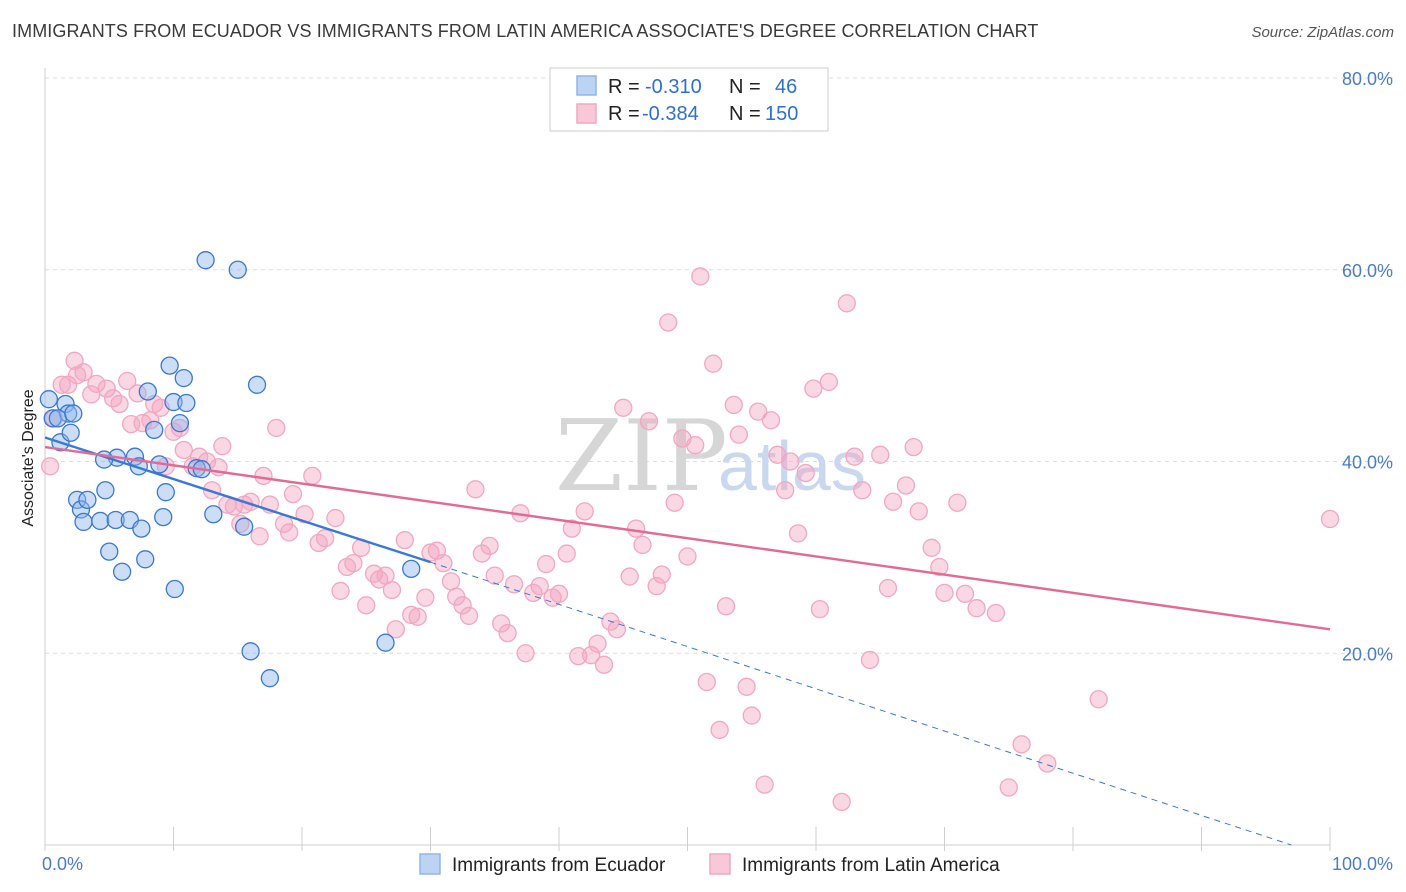  I want to click on legend-n-label-latin: N =, so click(745, 114).